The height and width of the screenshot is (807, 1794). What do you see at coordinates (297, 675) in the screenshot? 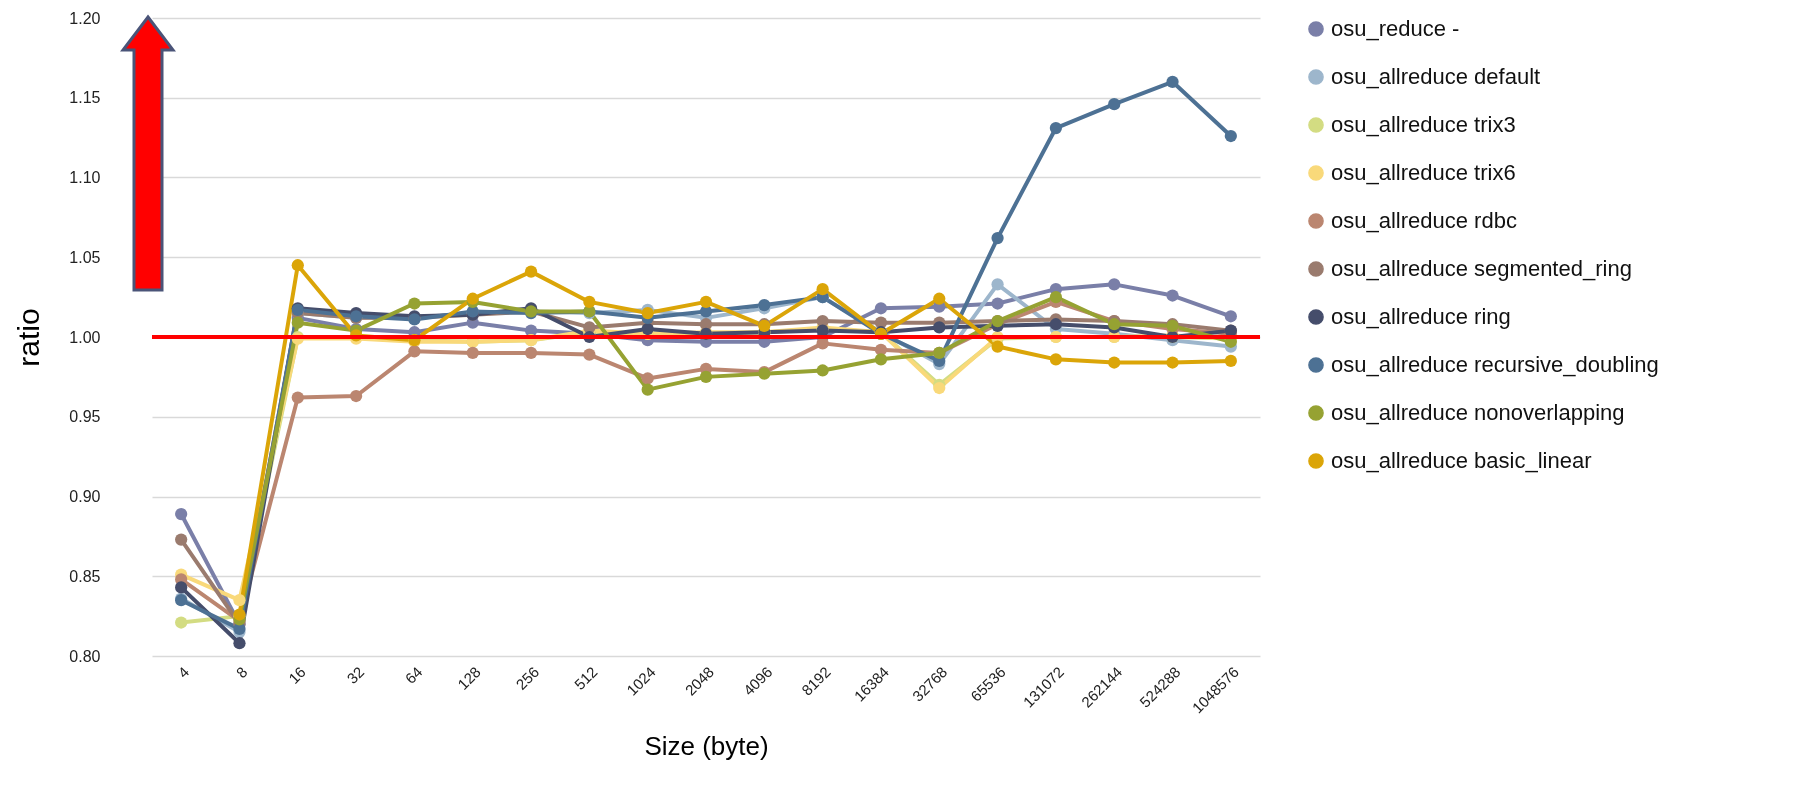
I see `x-tick-label: 16` at bounding box center [297, 675].